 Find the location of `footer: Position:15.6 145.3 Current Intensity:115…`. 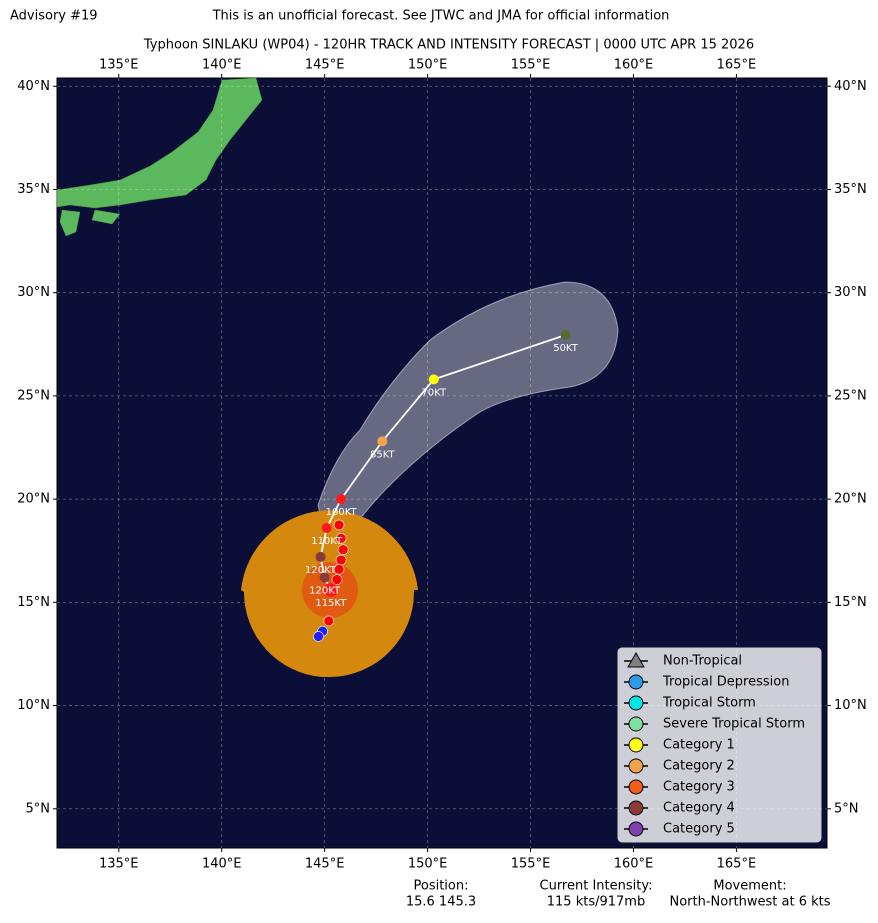

footer: Position:15.6 145.3 Current Intensity:115… is located at coordinates (618, 894).